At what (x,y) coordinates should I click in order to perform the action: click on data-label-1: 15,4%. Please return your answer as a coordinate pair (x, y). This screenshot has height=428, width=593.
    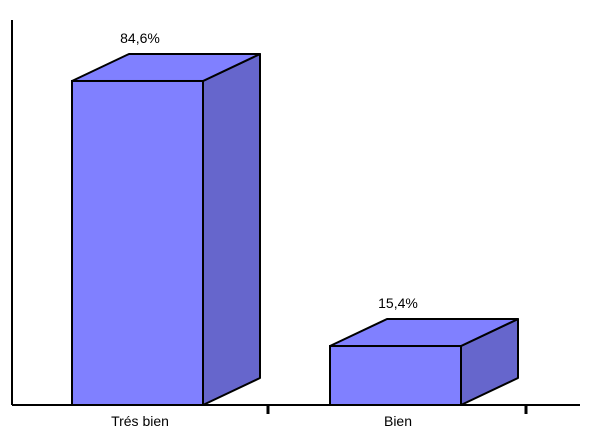
    Looking at the image, I should click on (398, 303).